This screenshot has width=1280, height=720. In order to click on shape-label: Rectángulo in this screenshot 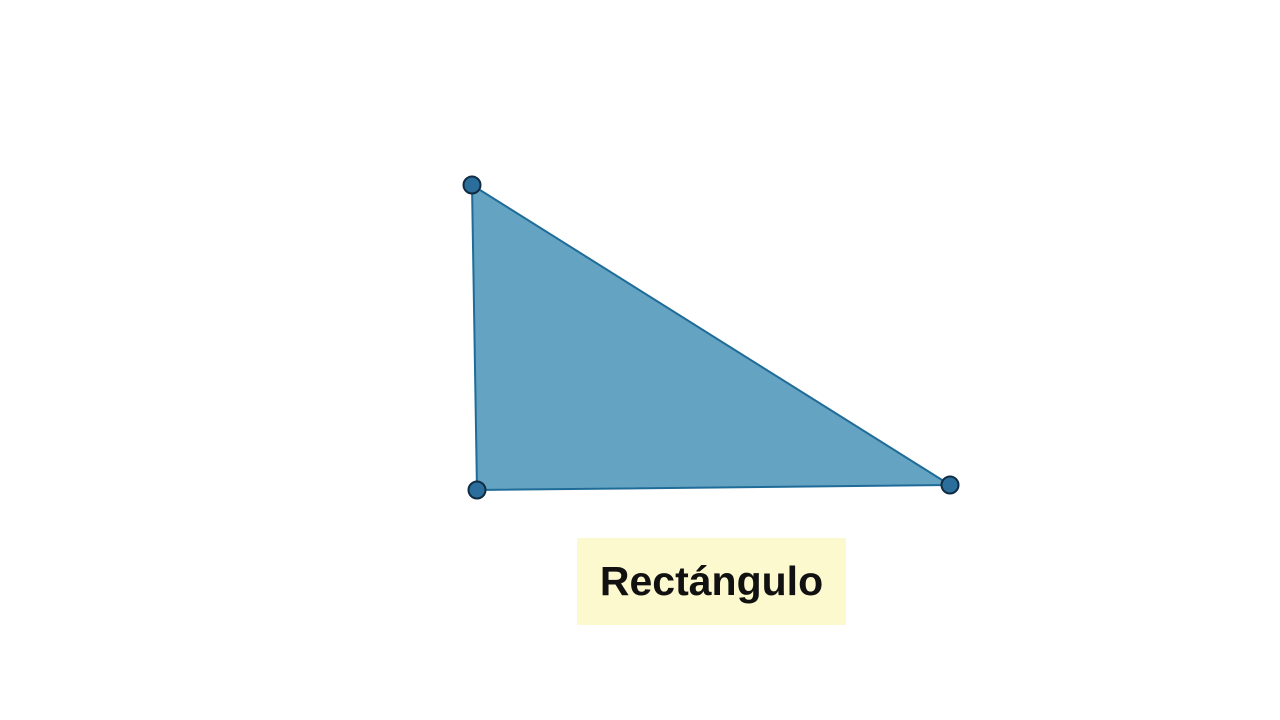, I will do `click(711, 581)`.